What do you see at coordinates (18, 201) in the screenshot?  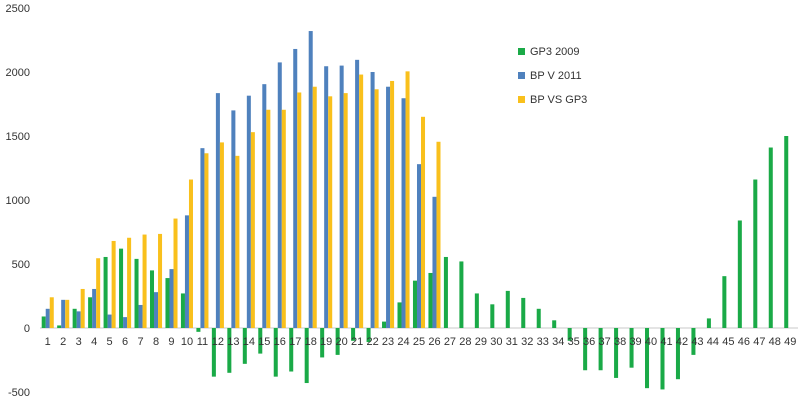 I see `y-tick-label: 1000` at bounding box center [18, 201].